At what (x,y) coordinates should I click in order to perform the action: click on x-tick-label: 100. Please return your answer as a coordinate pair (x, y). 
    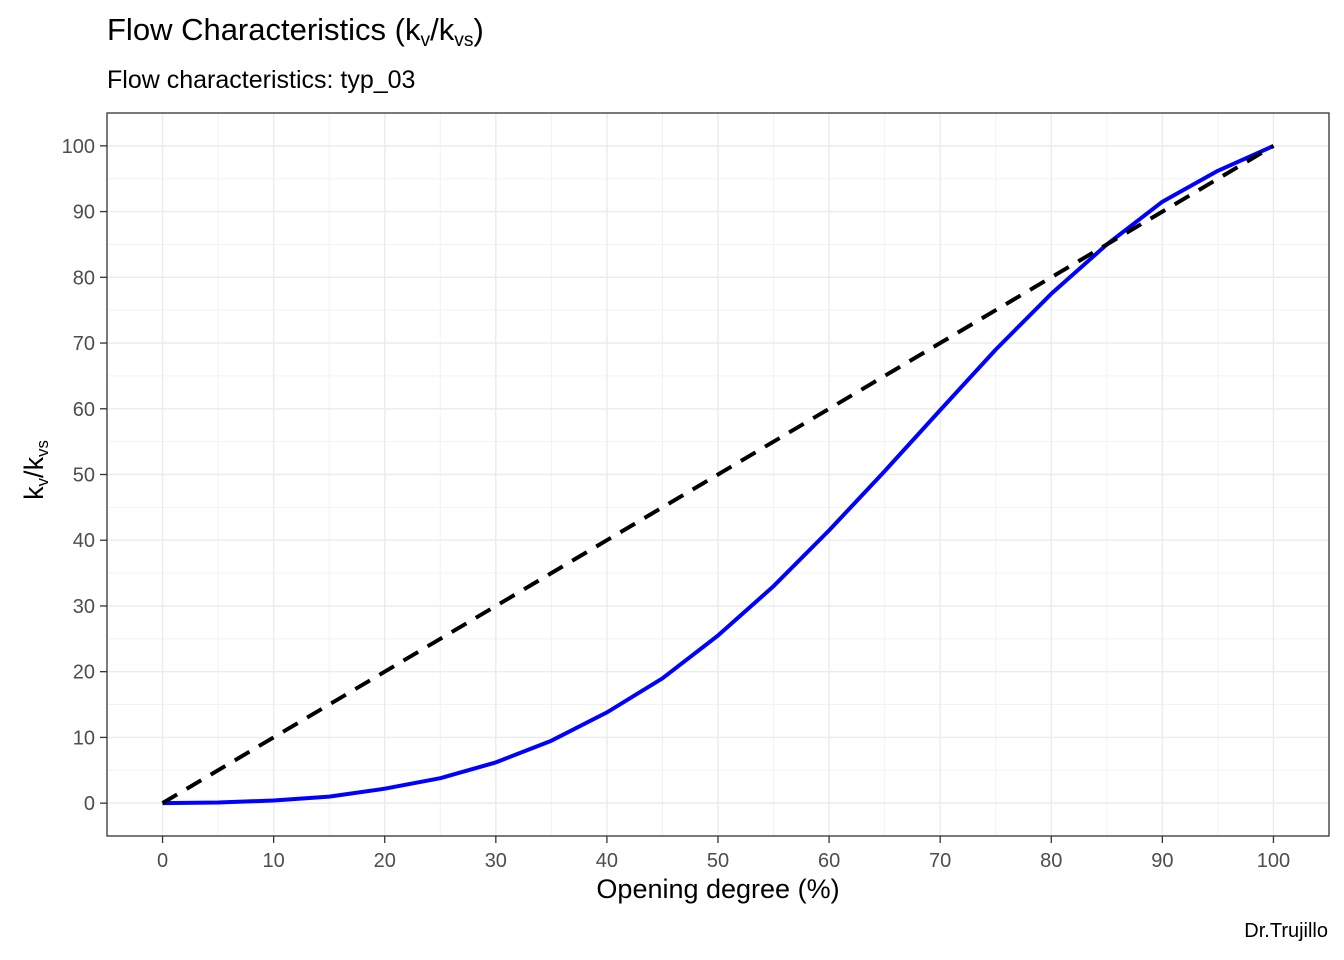
    Looking at the image, I should click on (1273, 861).